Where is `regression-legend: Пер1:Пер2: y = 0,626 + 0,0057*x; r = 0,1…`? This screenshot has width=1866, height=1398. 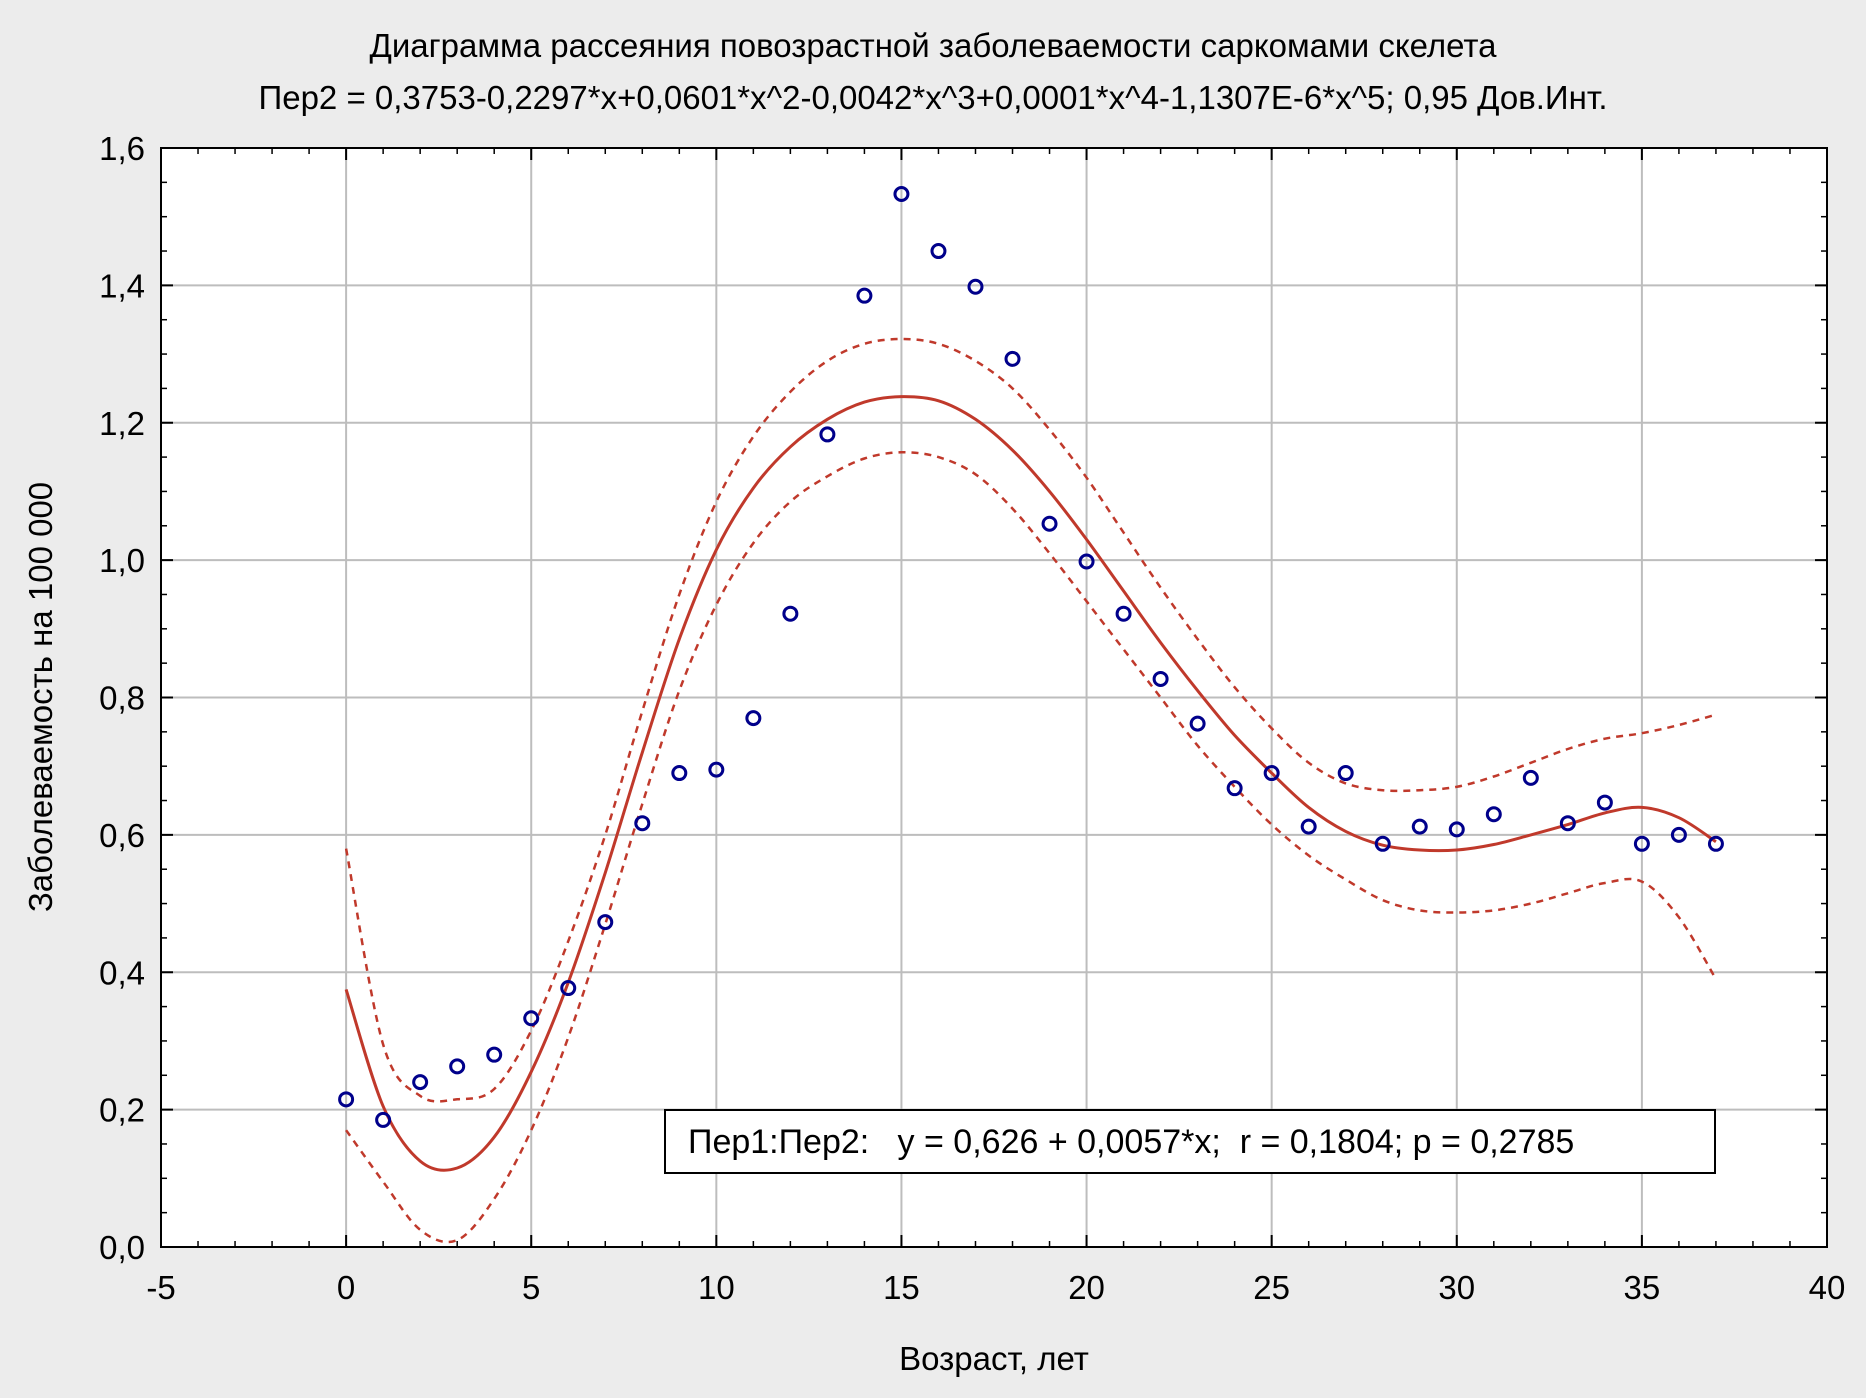
regression-legend: Пер1:Пер2: y = 0,626 + 0,0057*x; r = 0,1… is located at coordinates (1190, 1141).